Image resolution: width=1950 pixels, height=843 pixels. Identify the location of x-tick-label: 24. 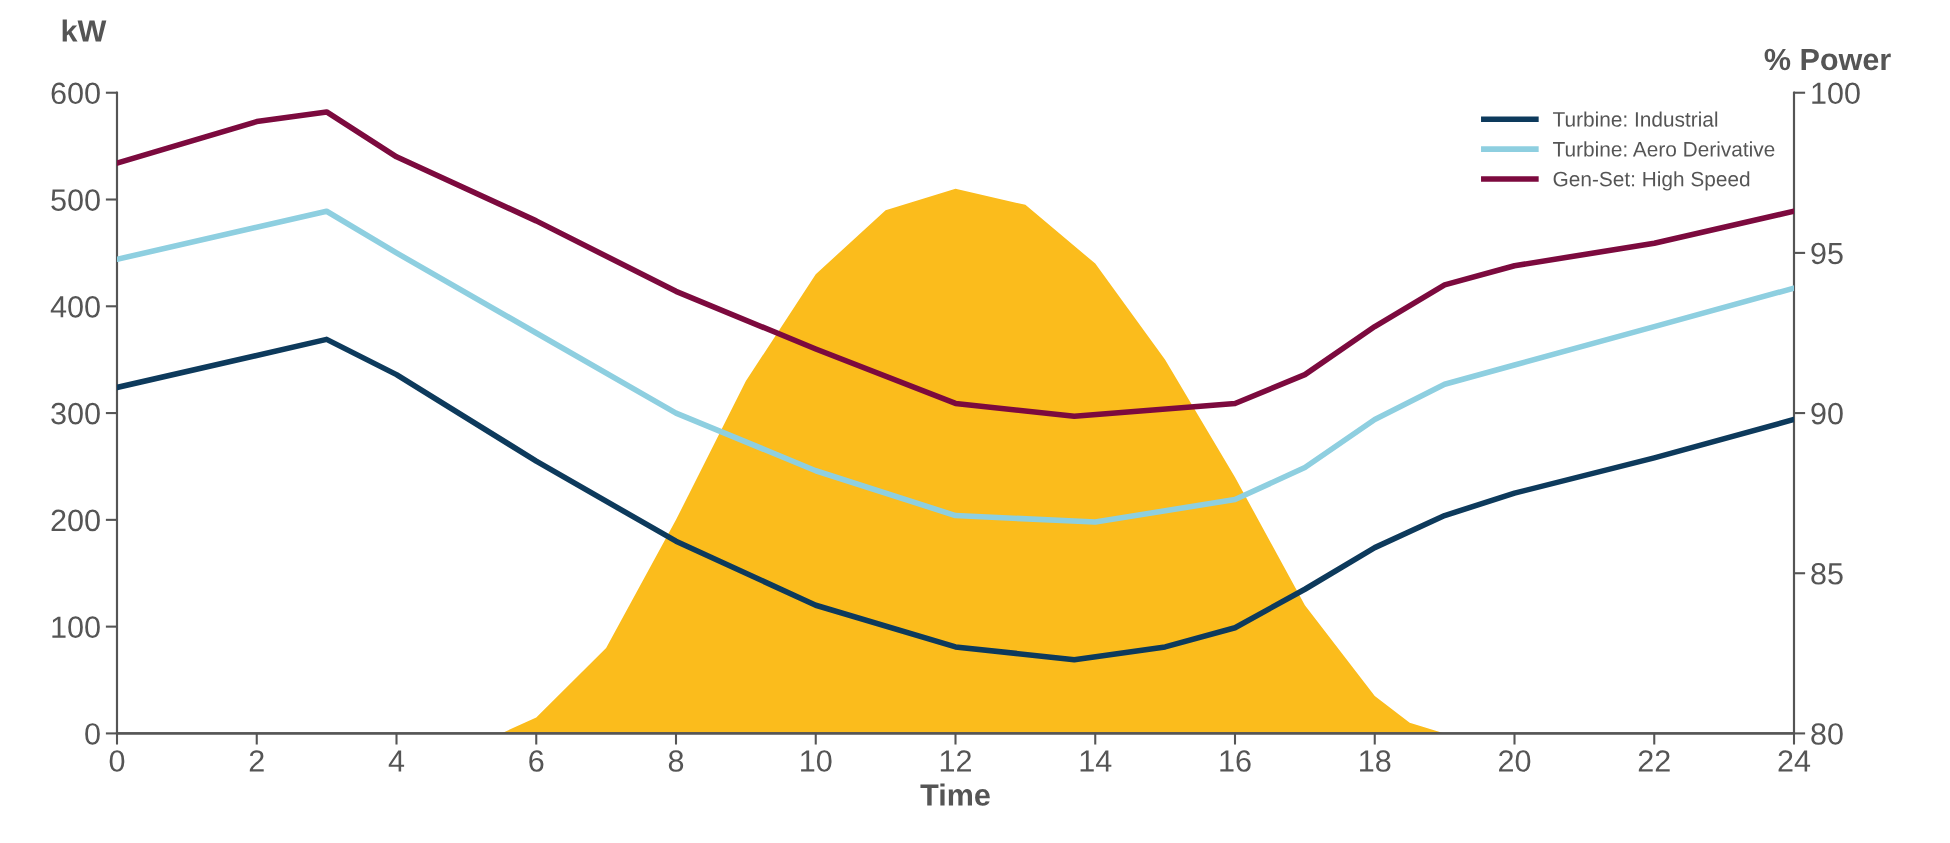
(1794, 761).